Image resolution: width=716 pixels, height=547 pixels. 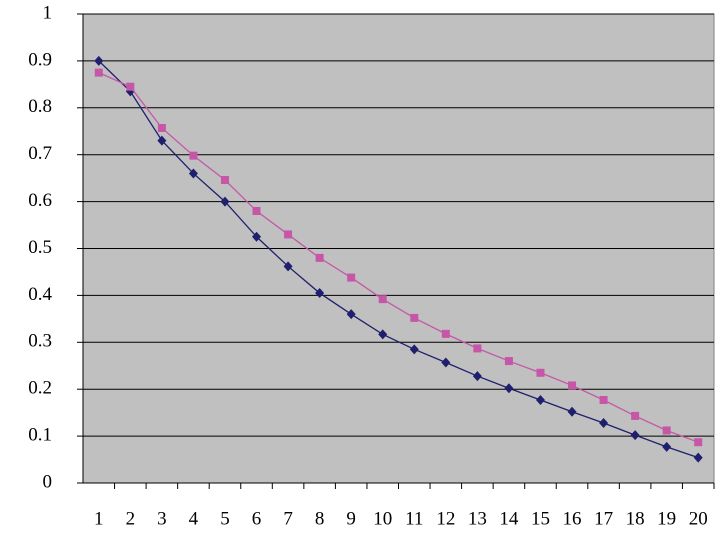 I want to click on y-tick-label: 0.6, so click(x=40, y=200).